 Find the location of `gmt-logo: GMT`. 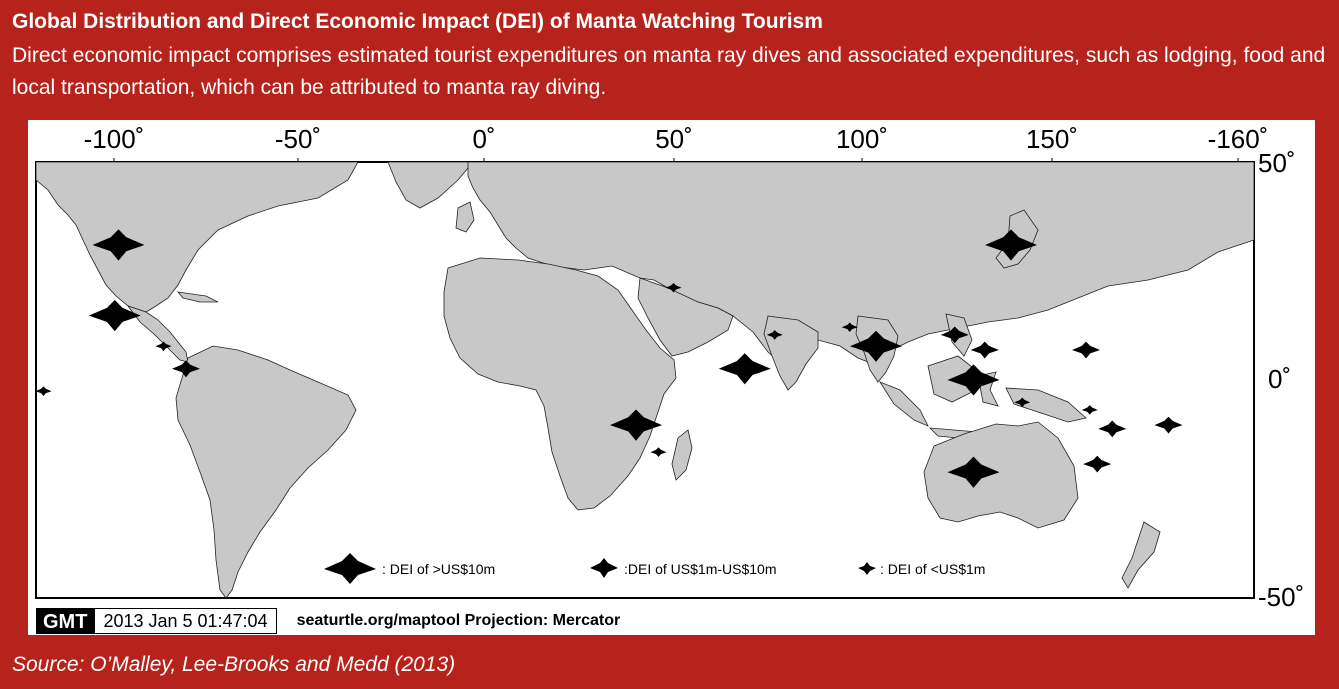

gmt-logo: GMT is located at coordinates (65, 621).